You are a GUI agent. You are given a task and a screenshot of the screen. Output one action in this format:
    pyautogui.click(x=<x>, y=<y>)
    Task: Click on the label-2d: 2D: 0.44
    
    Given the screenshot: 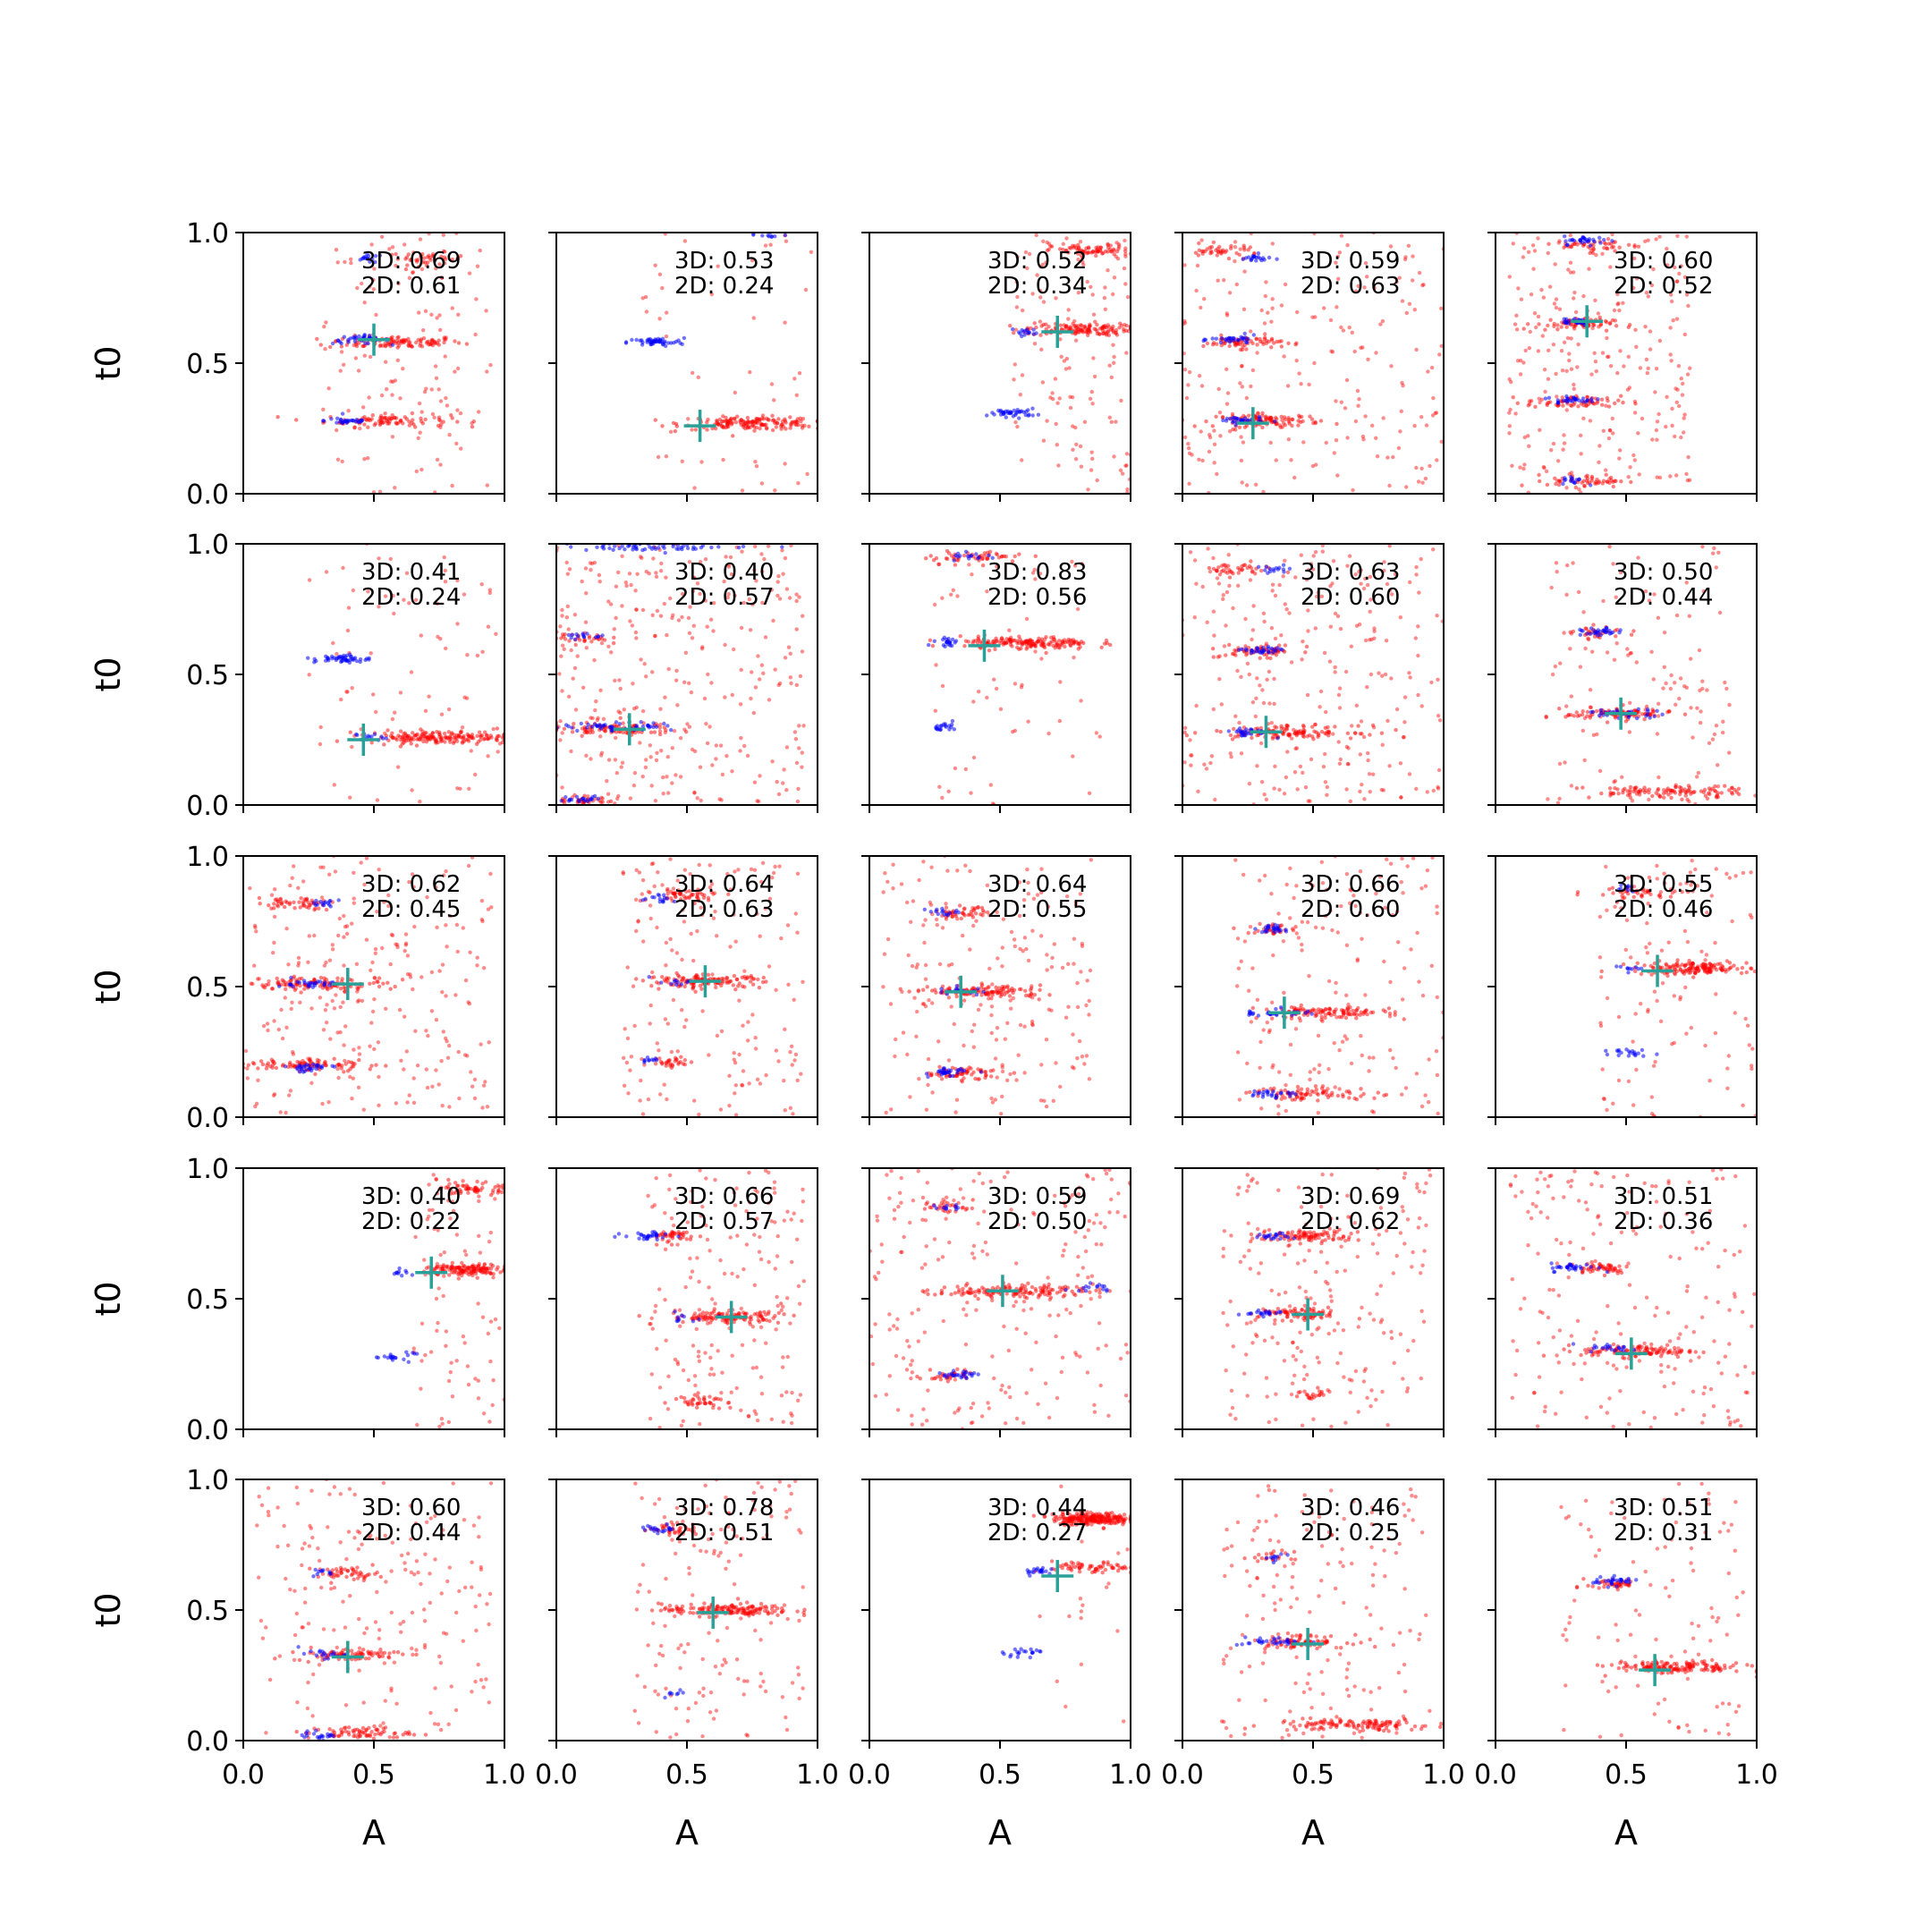 What is the action you would take?
    pyautogui.click(x=1663, y=597)
    